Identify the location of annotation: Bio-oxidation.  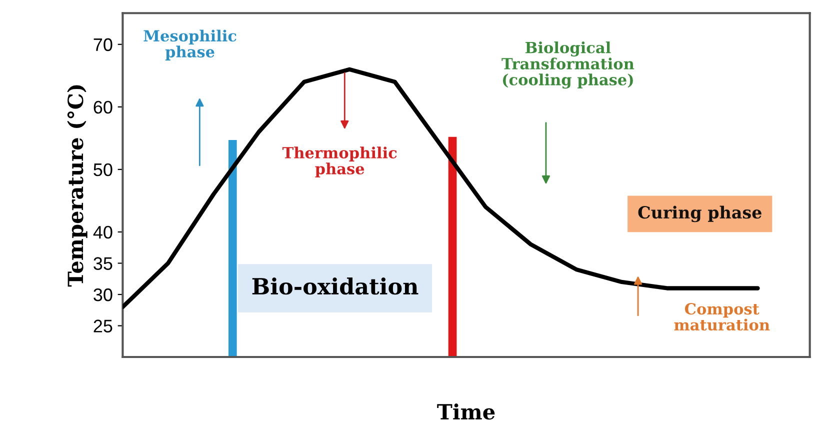
(335, 286).